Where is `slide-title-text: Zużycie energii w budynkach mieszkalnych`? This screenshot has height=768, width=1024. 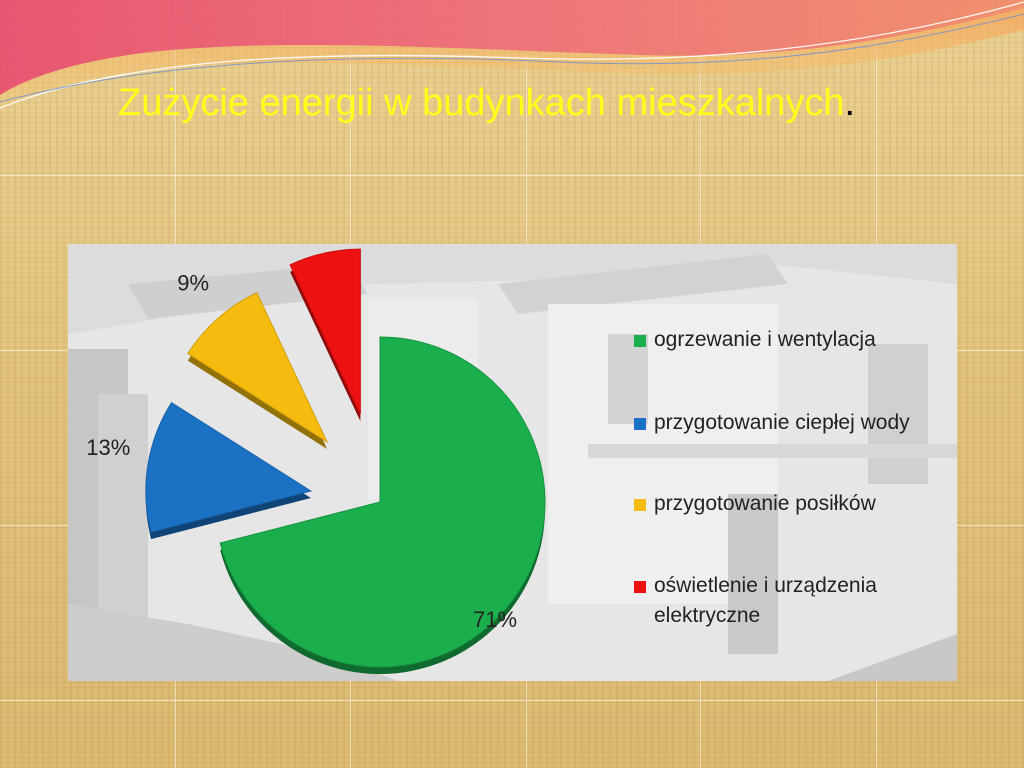 slide-title-text: Zużycie energii w budynkach mieszkalnych is located at coordinates (481, 103).